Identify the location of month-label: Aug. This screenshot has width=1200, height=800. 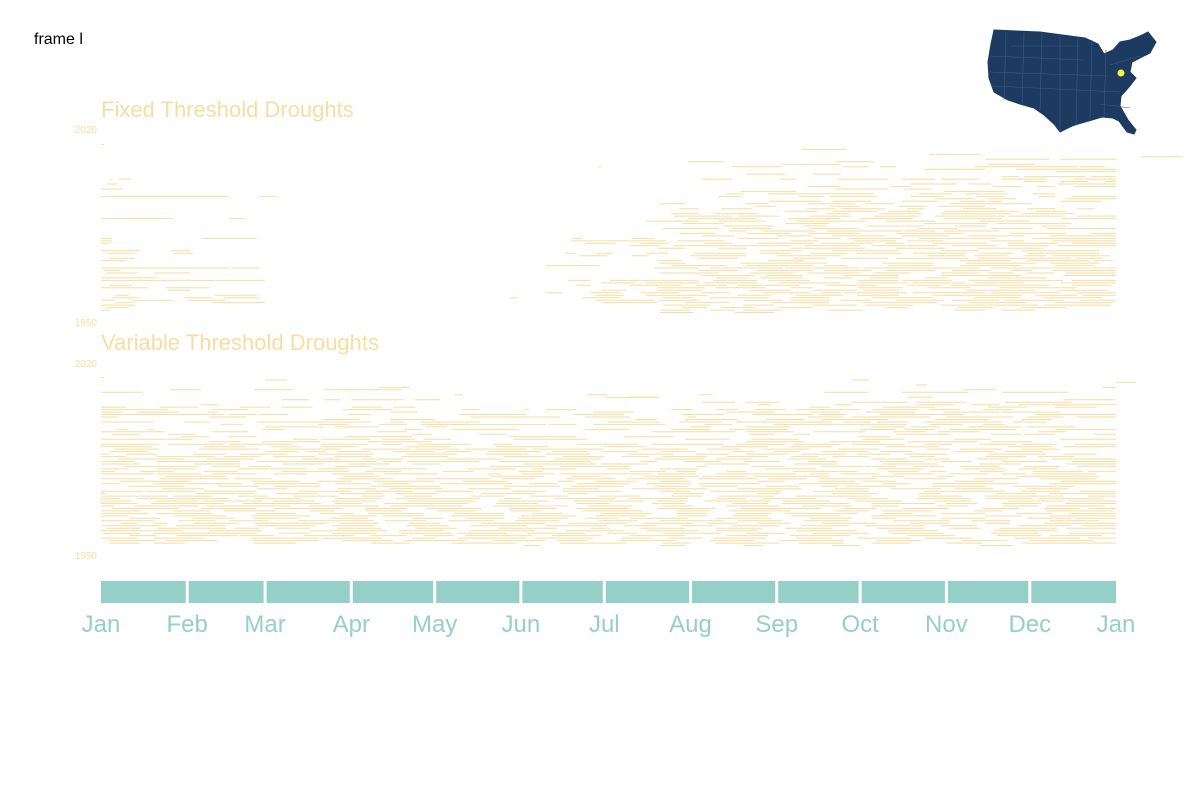
(690, 624).